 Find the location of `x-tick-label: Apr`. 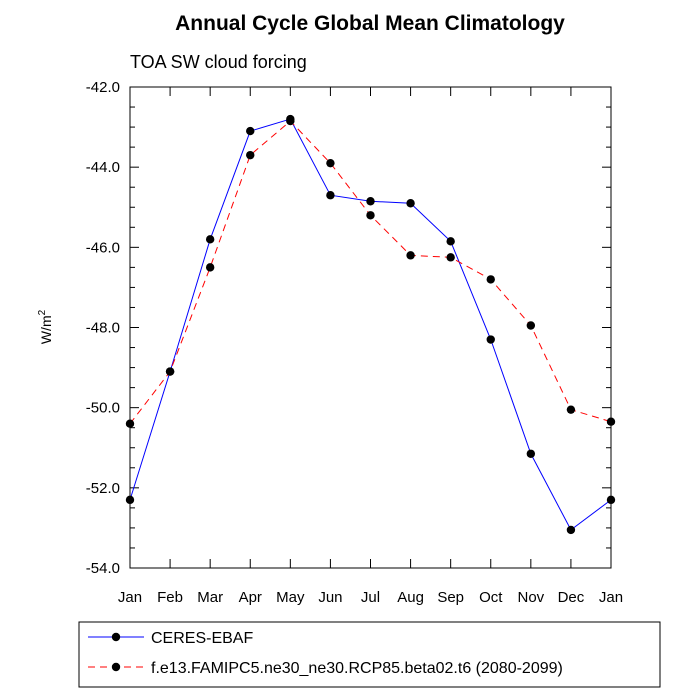

x-tick-label: Apr is located at coordinates (250, 597).